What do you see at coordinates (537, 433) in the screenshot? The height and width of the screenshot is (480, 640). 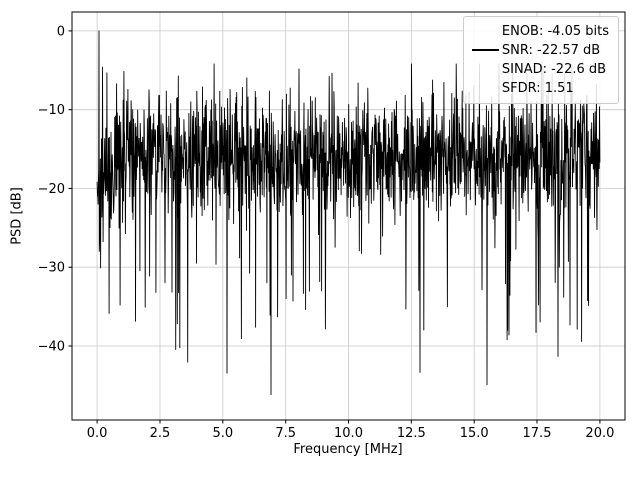 I see `svg-text: 17.5` at bounding box center [537, 433].